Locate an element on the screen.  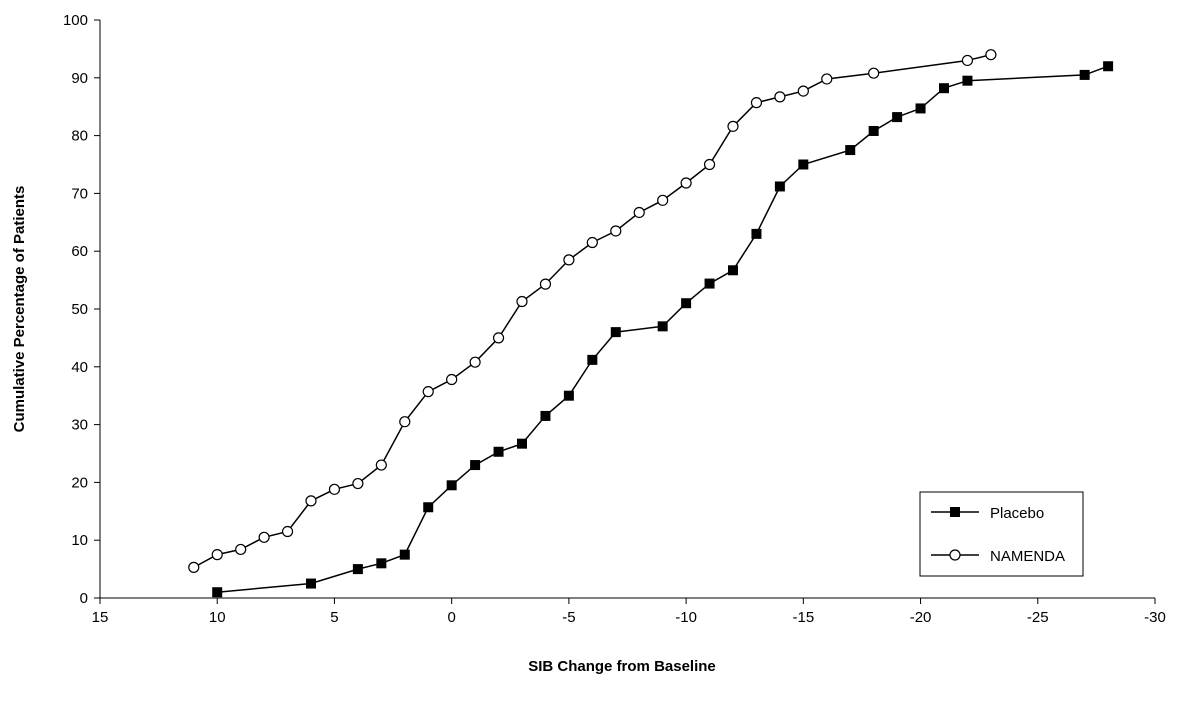
legend-marker-placebo is located at coordinates (955, 512).